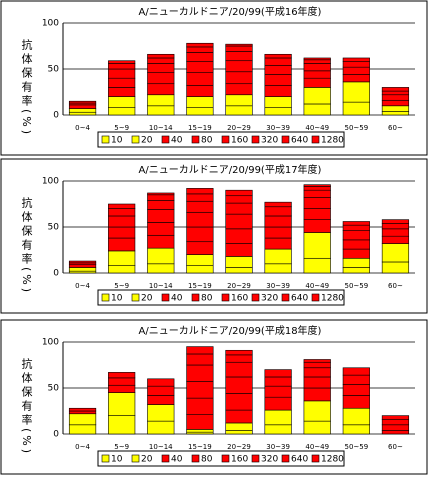 Image resolution: width=429 pixels, height=480 pixels. What do you see at coordinates (26, 406) in the screenshot?
I see `y-axis-label: 抗体保有率(%)` at bounding box center [26, 406].